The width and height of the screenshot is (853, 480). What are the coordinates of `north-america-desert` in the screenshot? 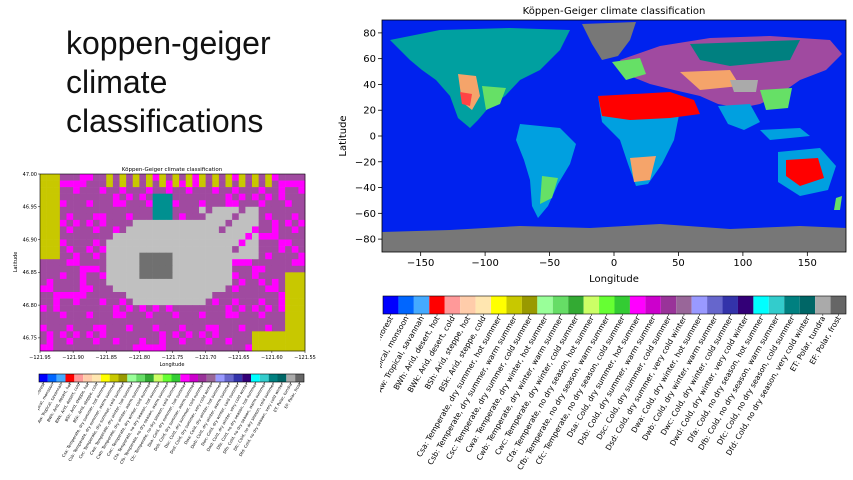 It's located at (466, 99).